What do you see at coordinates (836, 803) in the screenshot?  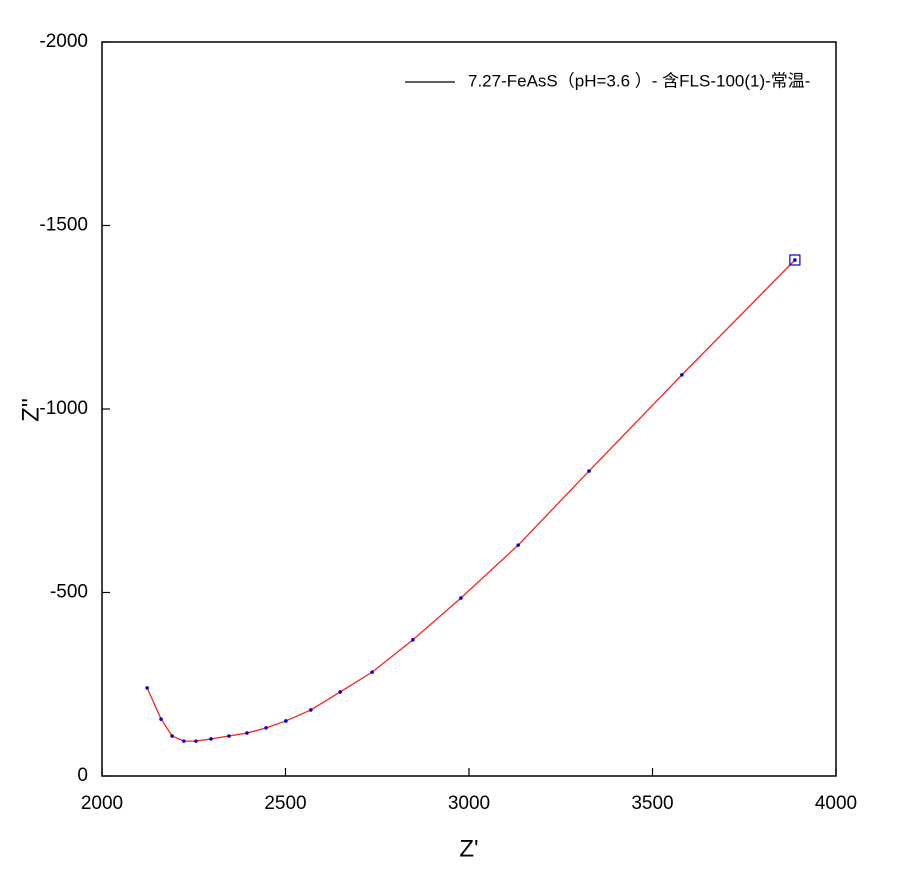 I see `x-tick-label: 4000` at bounding box center [836, 803].